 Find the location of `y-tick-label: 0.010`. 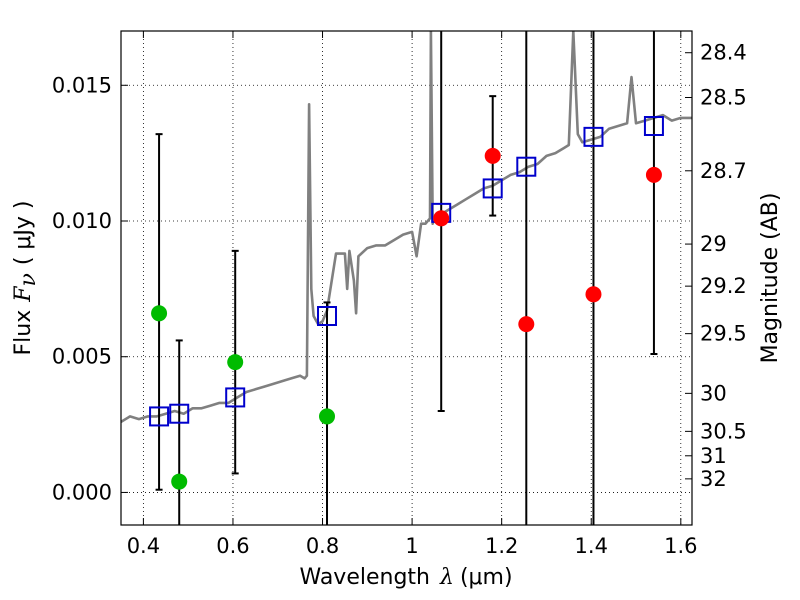

y-tick-label: 0.010 is located at coordinates (82, 221).